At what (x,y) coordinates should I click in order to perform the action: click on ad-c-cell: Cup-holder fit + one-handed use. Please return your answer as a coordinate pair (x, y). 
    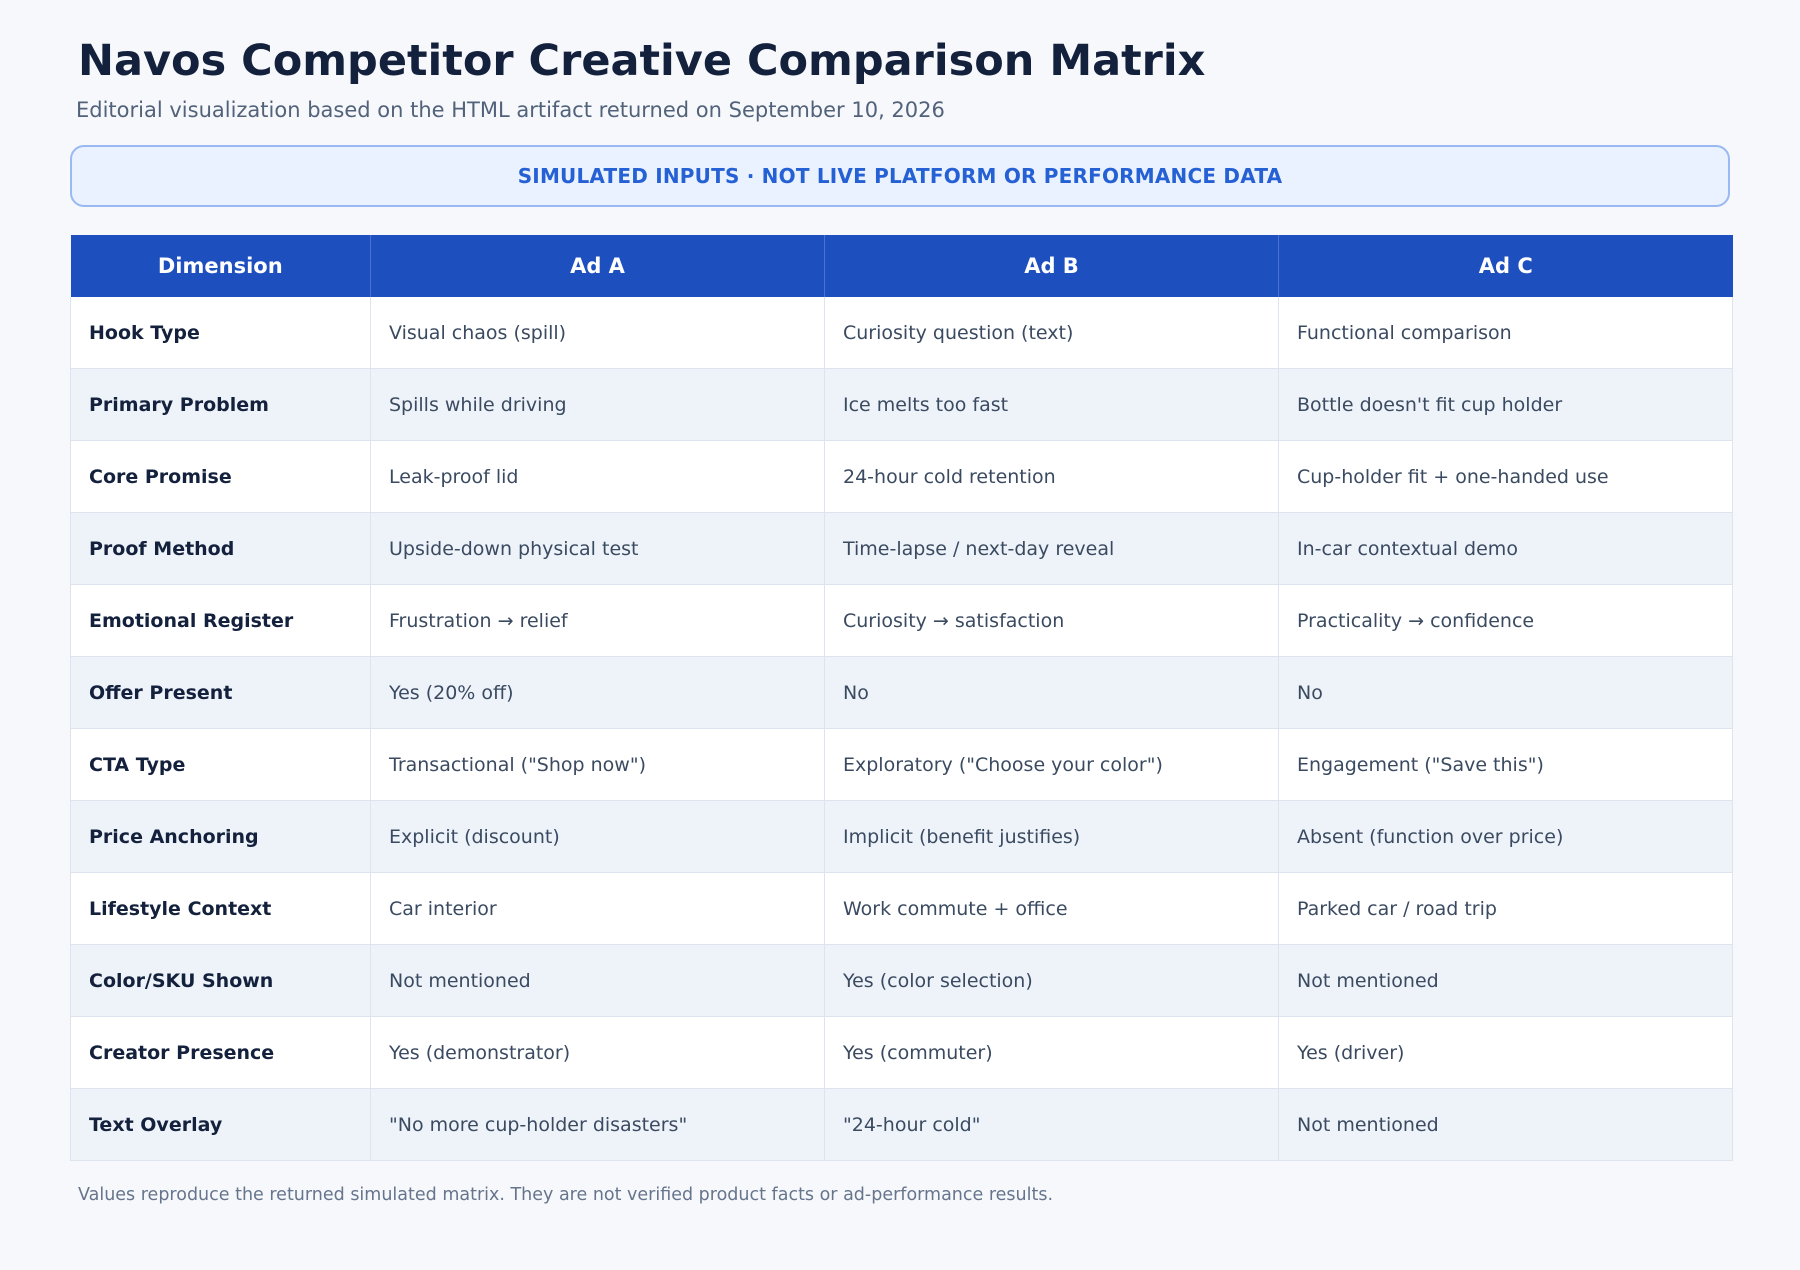
    Looking at the image, I should click on (1505, 476).